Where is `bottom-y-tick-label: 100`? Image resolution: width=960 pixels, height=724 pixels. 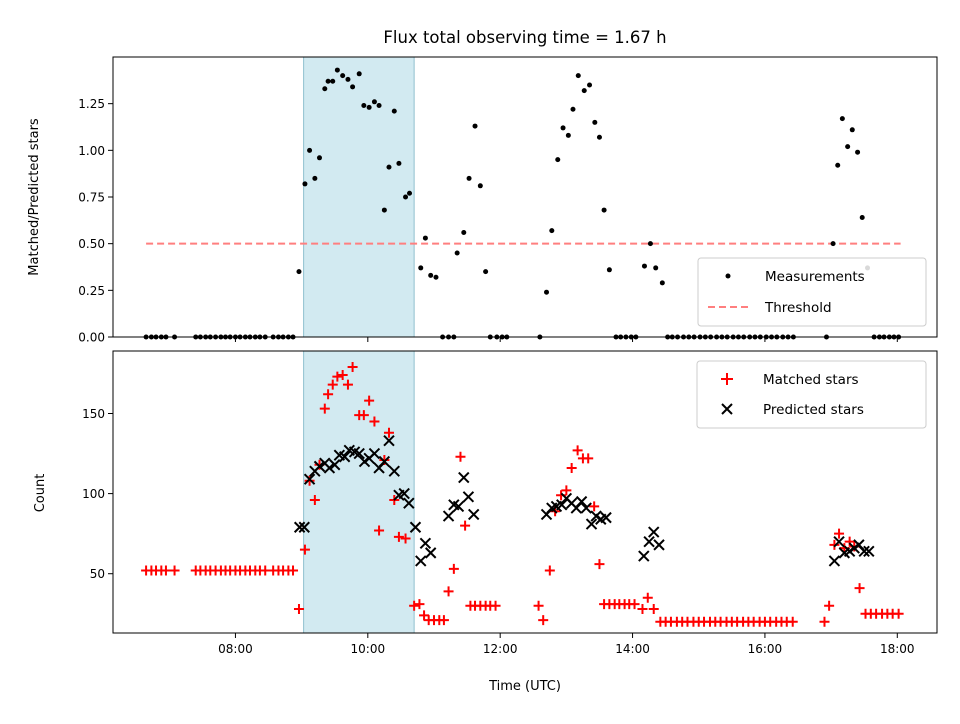 bottom-y-tick-label: 100 is located at coordinates (93, 494).